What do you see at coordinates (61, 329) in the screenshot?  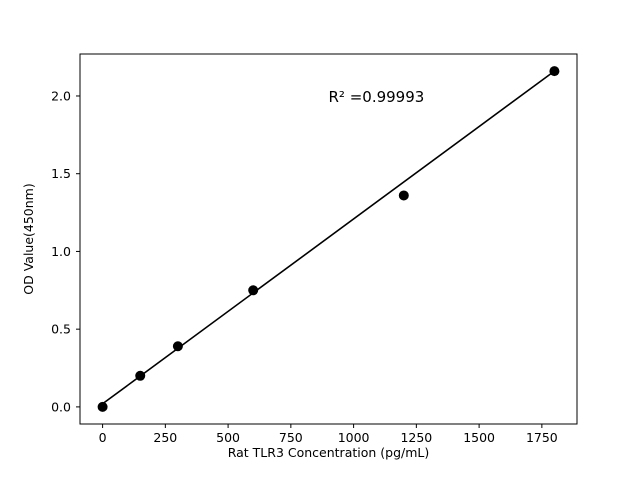 I see `y-tick-label: 0.5` at bounding box center [61, 329].